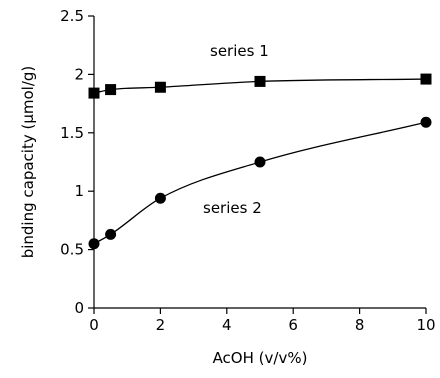 The image size is (440, 378). I want to click on x-tick-label: 4, so click(227, 325).